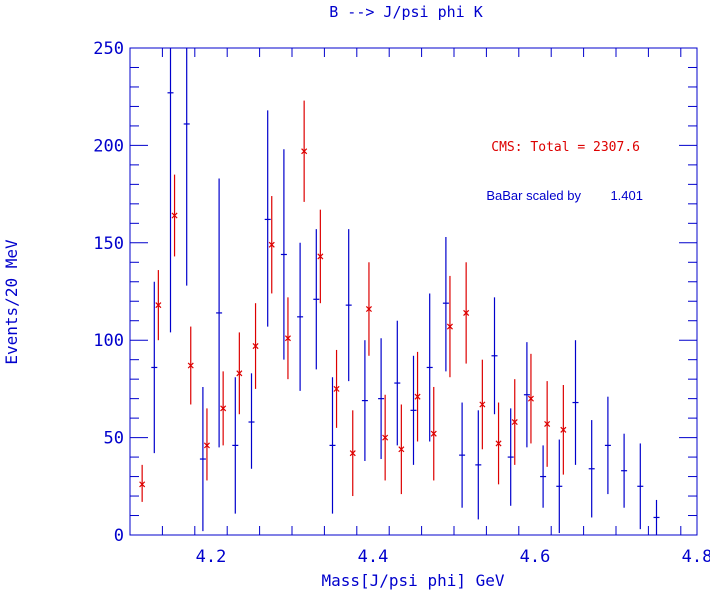 The width and height of the screenshot is (710, 592). Describe the element at coordinates (626, 195) in the screenshot. I see `babar-scale-factor: 1.401` at that location.